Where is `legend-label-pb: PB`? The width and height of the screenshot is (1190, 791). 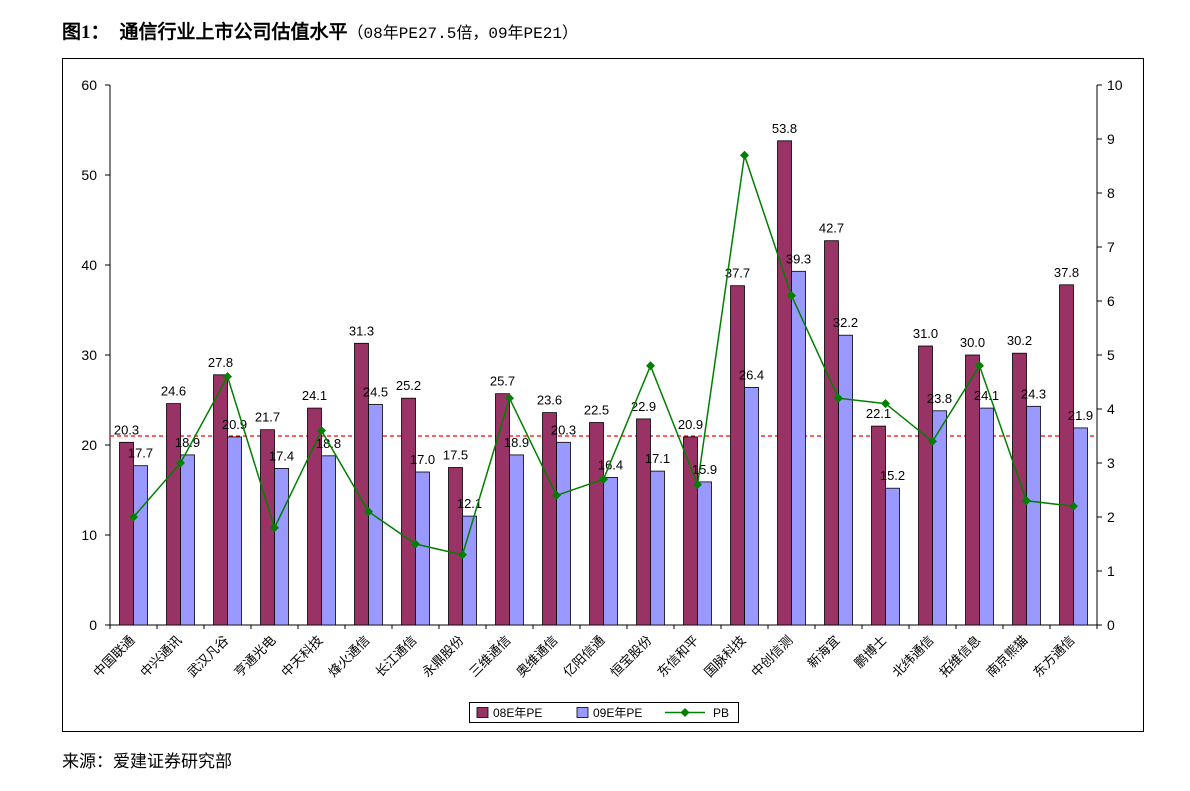 legend-label-pb: PB is located at coordinates (721, 713).